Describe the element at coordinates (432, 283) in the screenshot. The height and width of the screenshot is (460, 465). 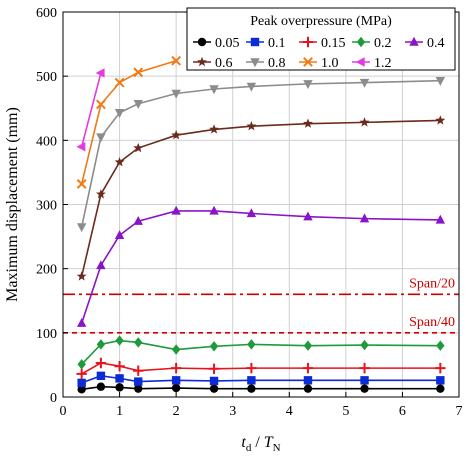
I see `reference-line-label: Span/20` at that location.